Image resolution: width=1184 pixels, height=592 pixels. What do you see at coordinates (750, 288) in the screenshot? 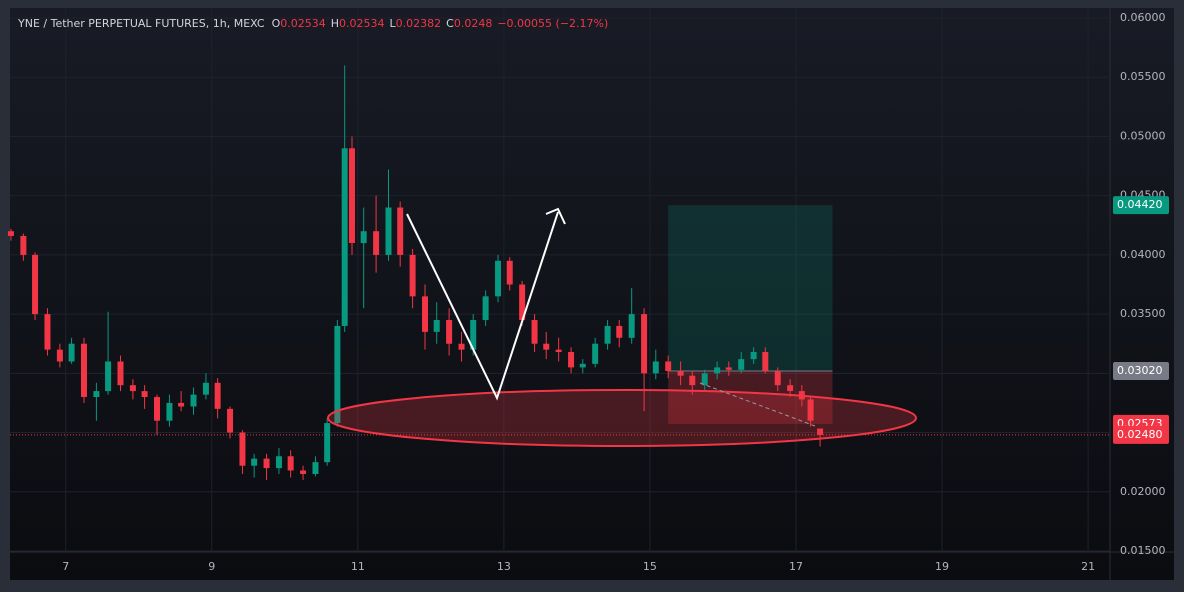
I see `profit-zone` at bounding box center [750, 288].